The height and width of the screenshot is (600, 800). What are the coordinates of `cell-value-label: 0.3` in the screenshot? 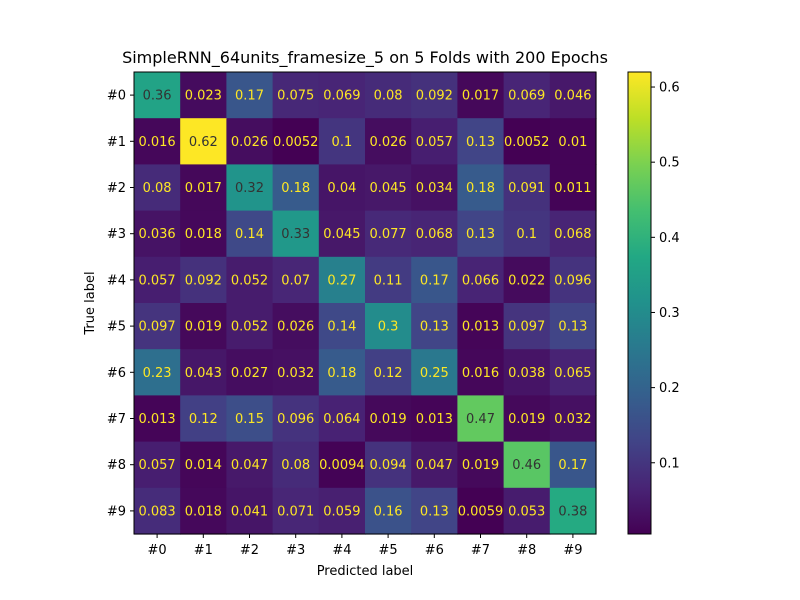 It's located at (388, 327).